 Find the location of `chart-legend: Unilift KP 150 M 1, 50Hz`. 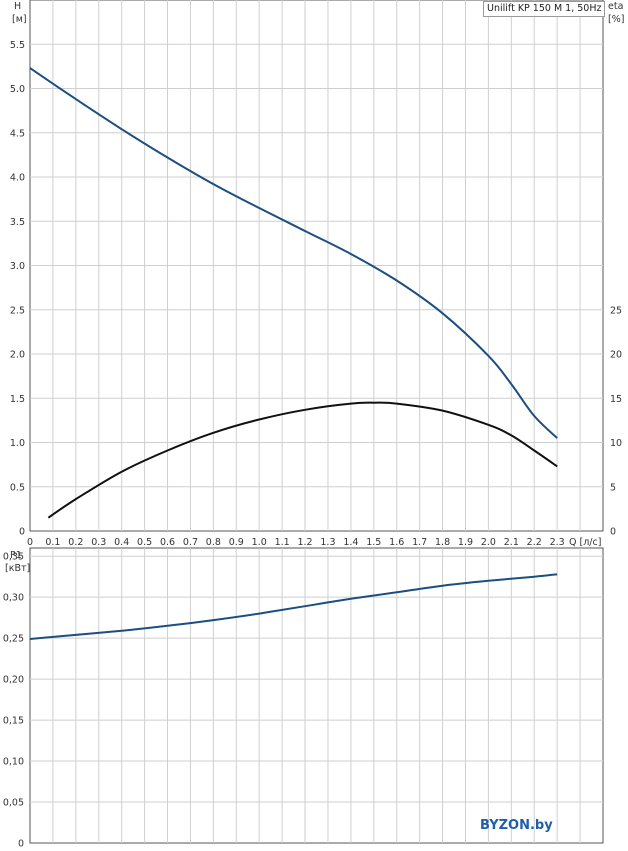

chart-legend: Unilift KP 150 M 1, 50Hz is located at coordinates (544, 9).